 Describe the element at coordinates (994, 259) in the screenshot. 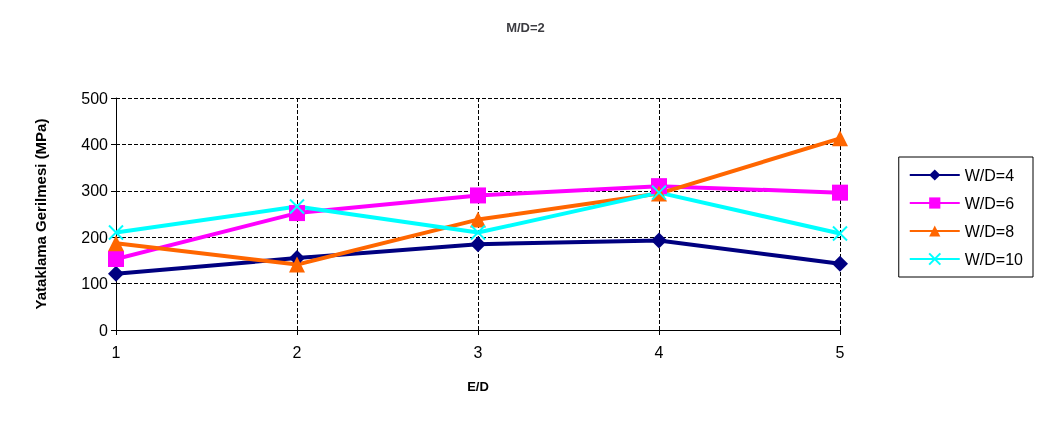

I see `legend-label: W/D=10` at that location.